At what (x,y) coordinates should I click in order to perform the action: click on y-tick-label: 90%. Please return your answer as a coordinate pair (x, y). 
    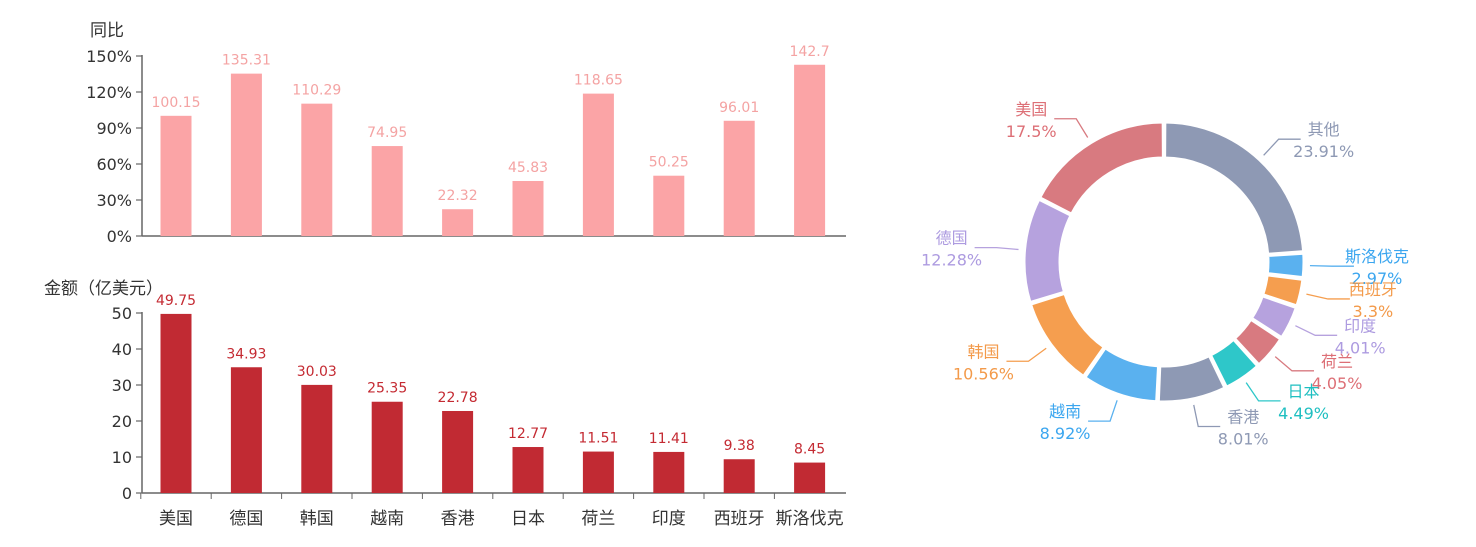
    Looking at the image, I should click on (114, 128).